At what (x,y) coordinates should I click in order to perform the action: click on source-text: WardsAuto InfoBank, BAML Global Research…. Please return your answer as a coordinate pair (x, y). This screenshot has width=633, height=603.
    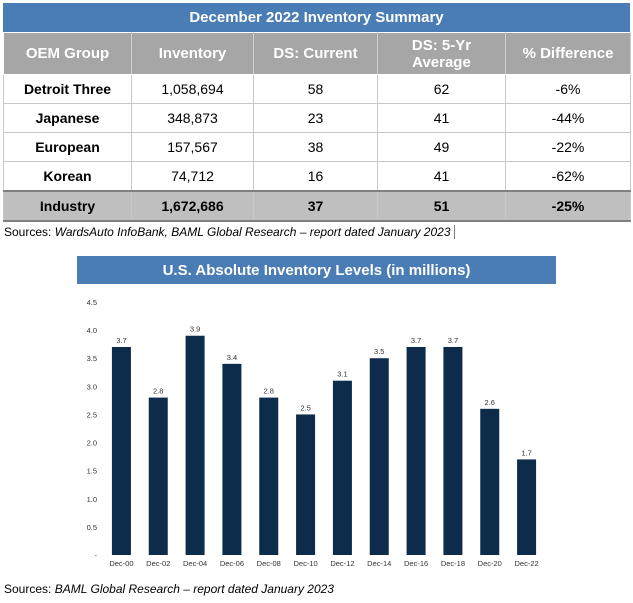
    Looking at the image, I should click on (252, 232).